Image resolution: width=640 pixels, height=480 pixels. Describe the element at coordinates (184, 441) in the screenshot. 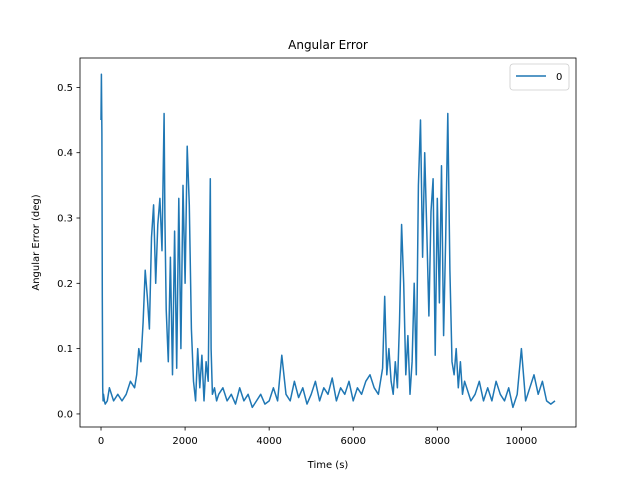

I see `x-tick-label: 2000` at that location.